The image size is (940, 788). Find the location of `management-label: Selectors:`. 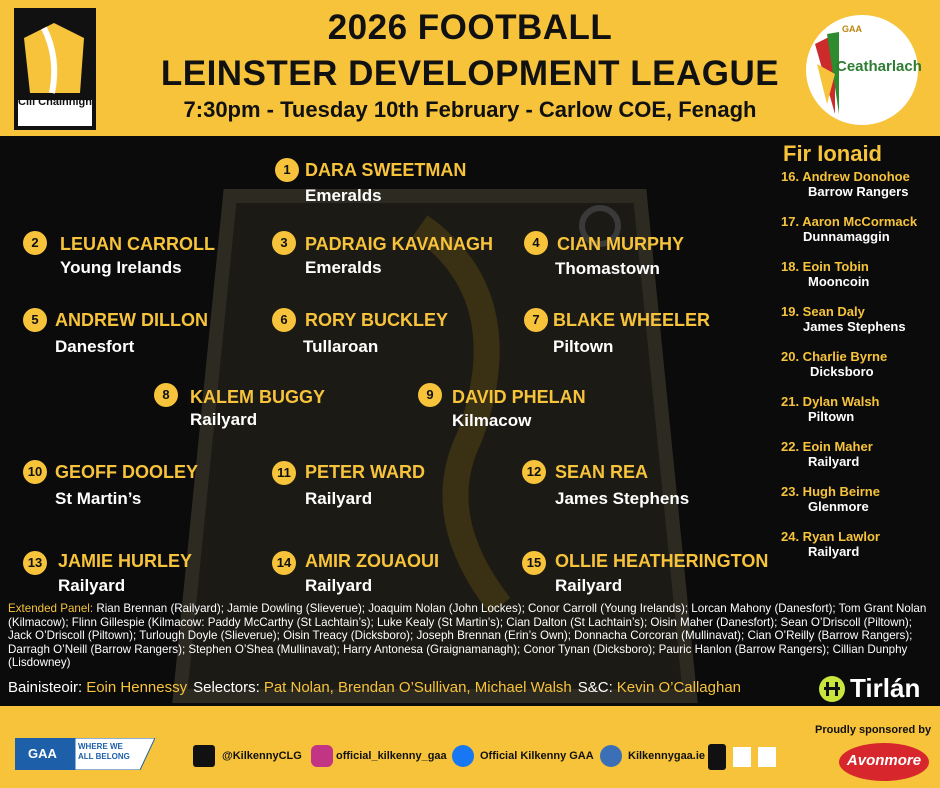

management-label: Selectors: is located at coordinates (226, 687).